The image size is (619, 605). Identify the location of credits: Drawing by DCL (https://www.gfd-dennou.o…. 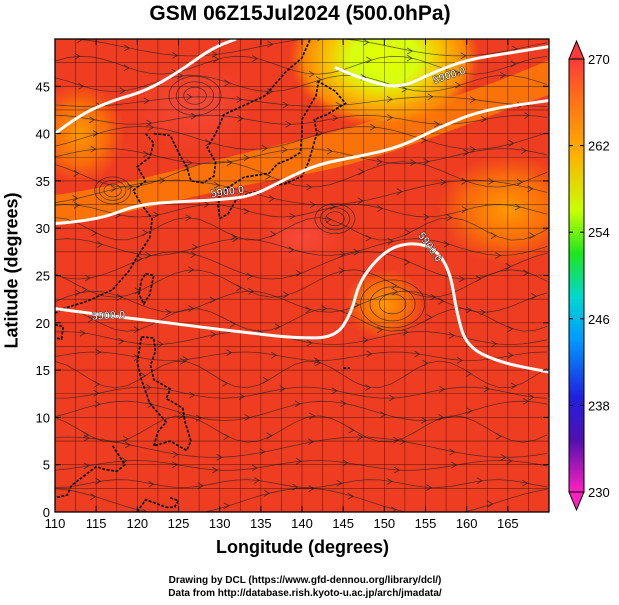
(305, 587).